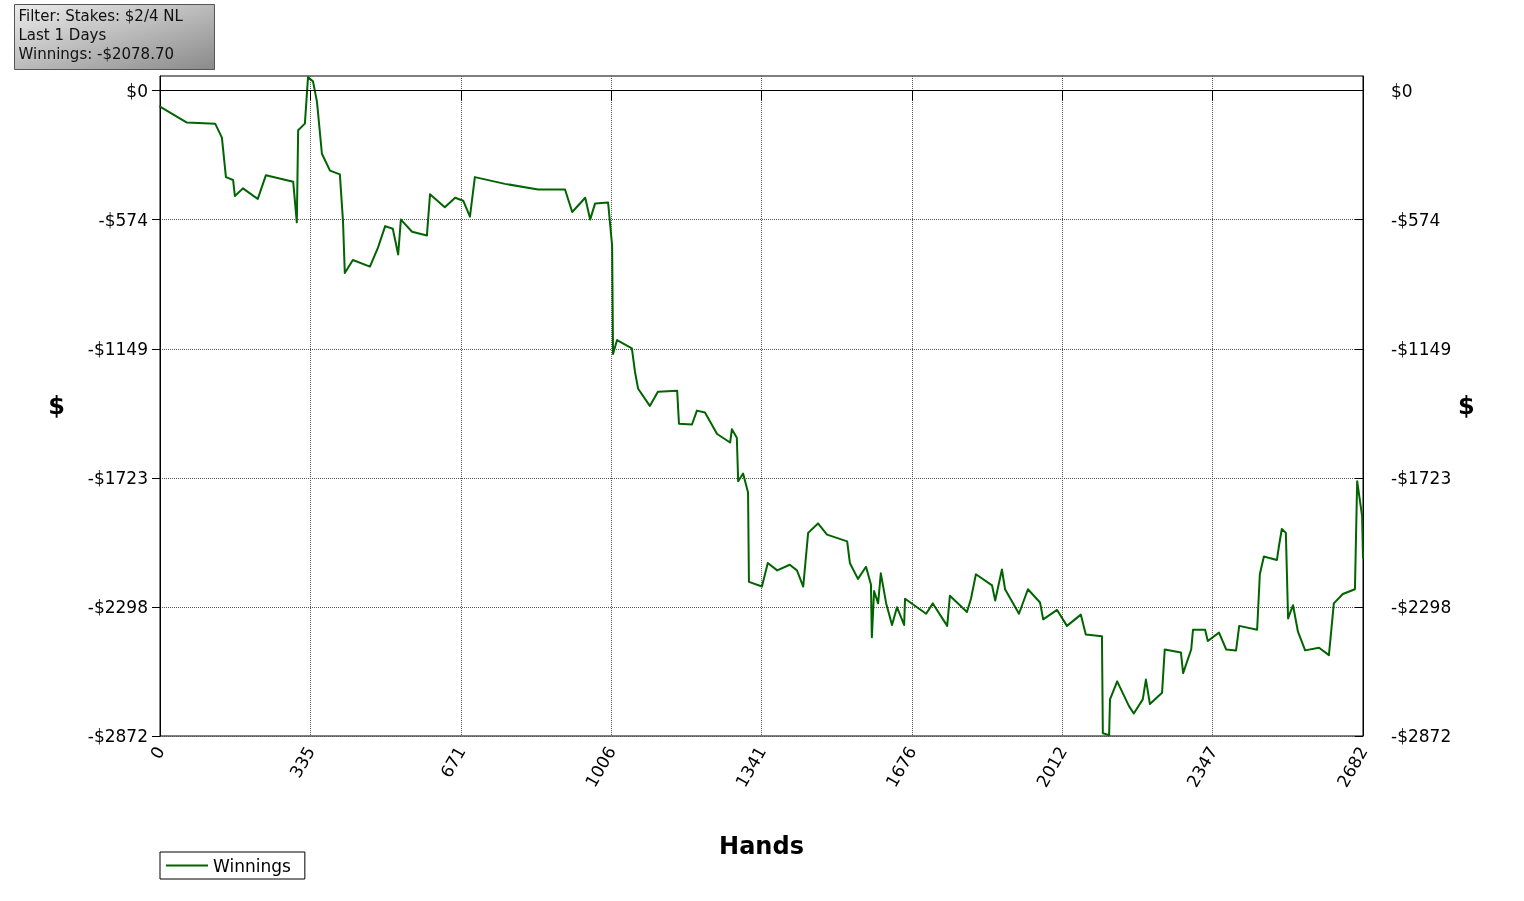  Describe the element at coordinates (157, 753) in the screenshot. I see `x-tick-label: 0` at that location.